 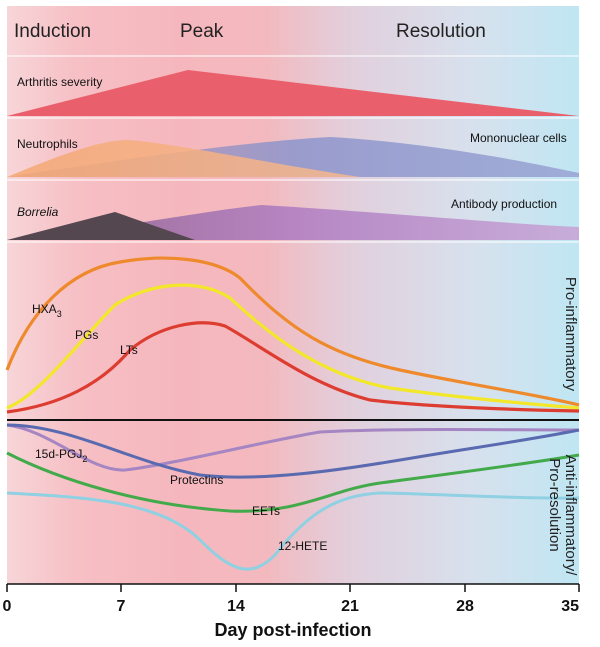 What do you see at coordinates (504, 204) in the screenshot?
I see `antibody-production-label: Antibody production` at bounding box center [504, 204].